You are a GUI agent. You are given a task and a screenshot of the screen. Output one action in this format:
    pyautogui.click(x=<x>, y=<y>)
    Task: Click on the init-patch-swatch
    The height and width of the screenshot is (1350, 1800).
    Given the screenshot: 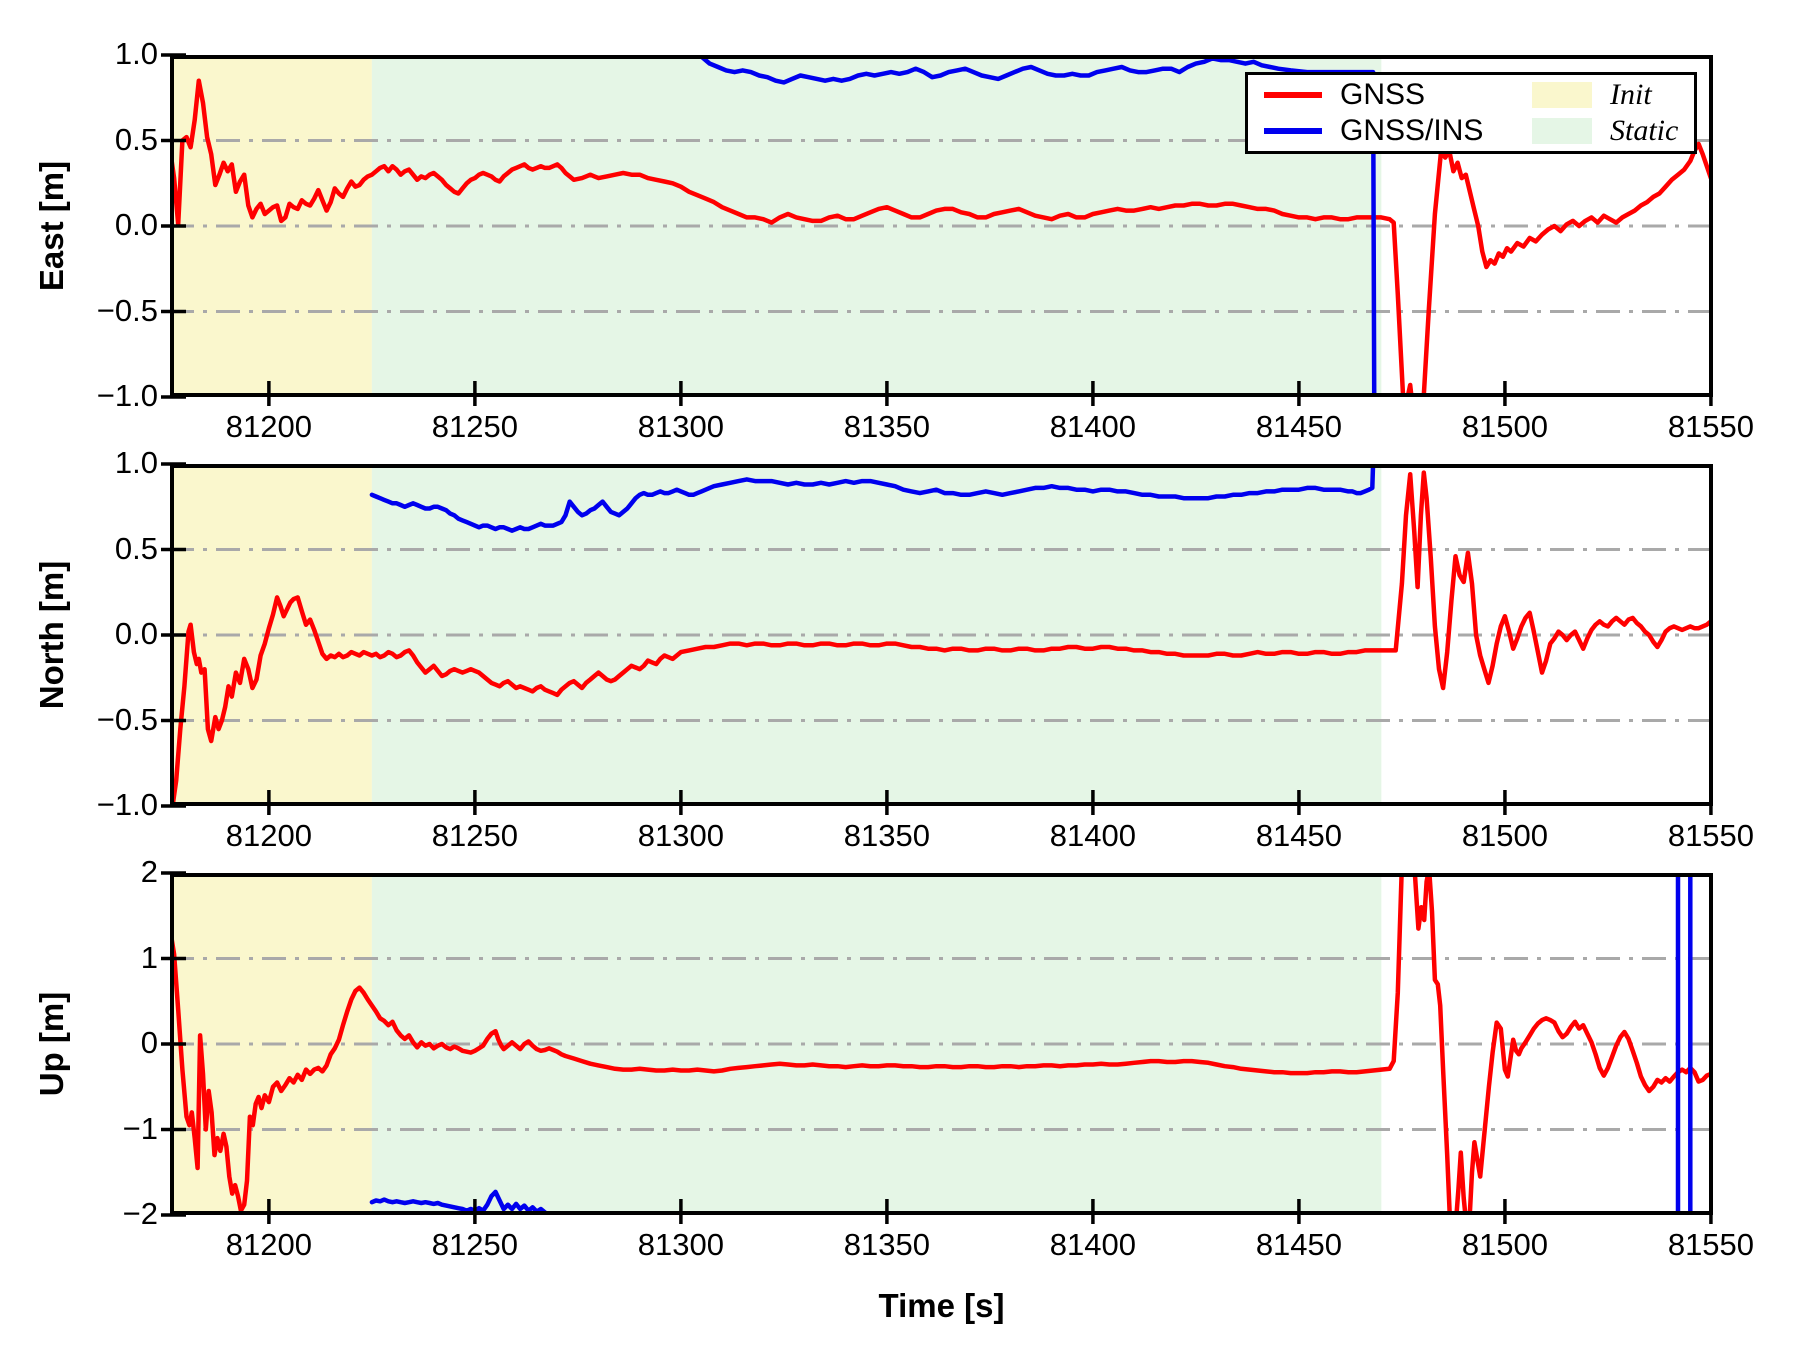 What is the action you would take?
    pyautogui.click(x=1562, y=94)
    